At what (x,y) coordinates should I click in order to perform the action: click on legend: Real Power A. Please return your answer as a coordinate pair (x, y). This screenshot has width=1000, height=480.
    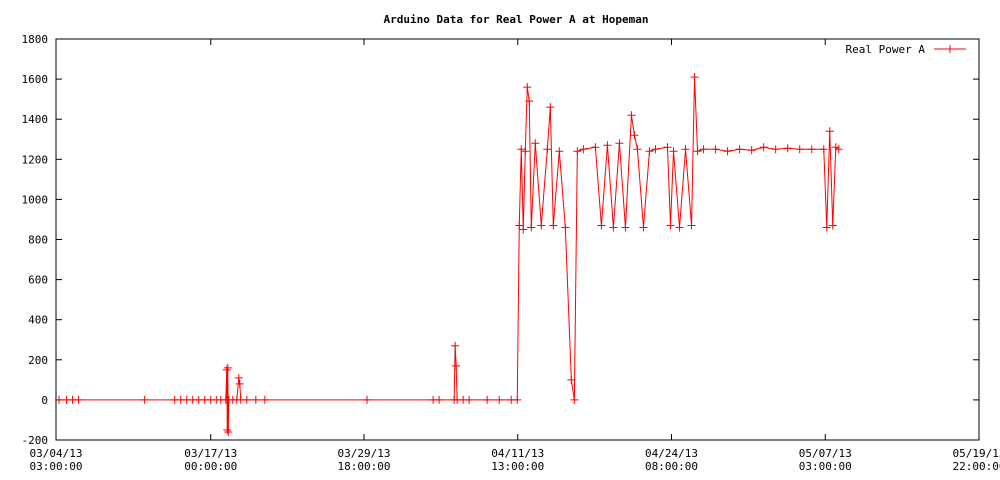
    Looking at the image, I should click on (906, 49).